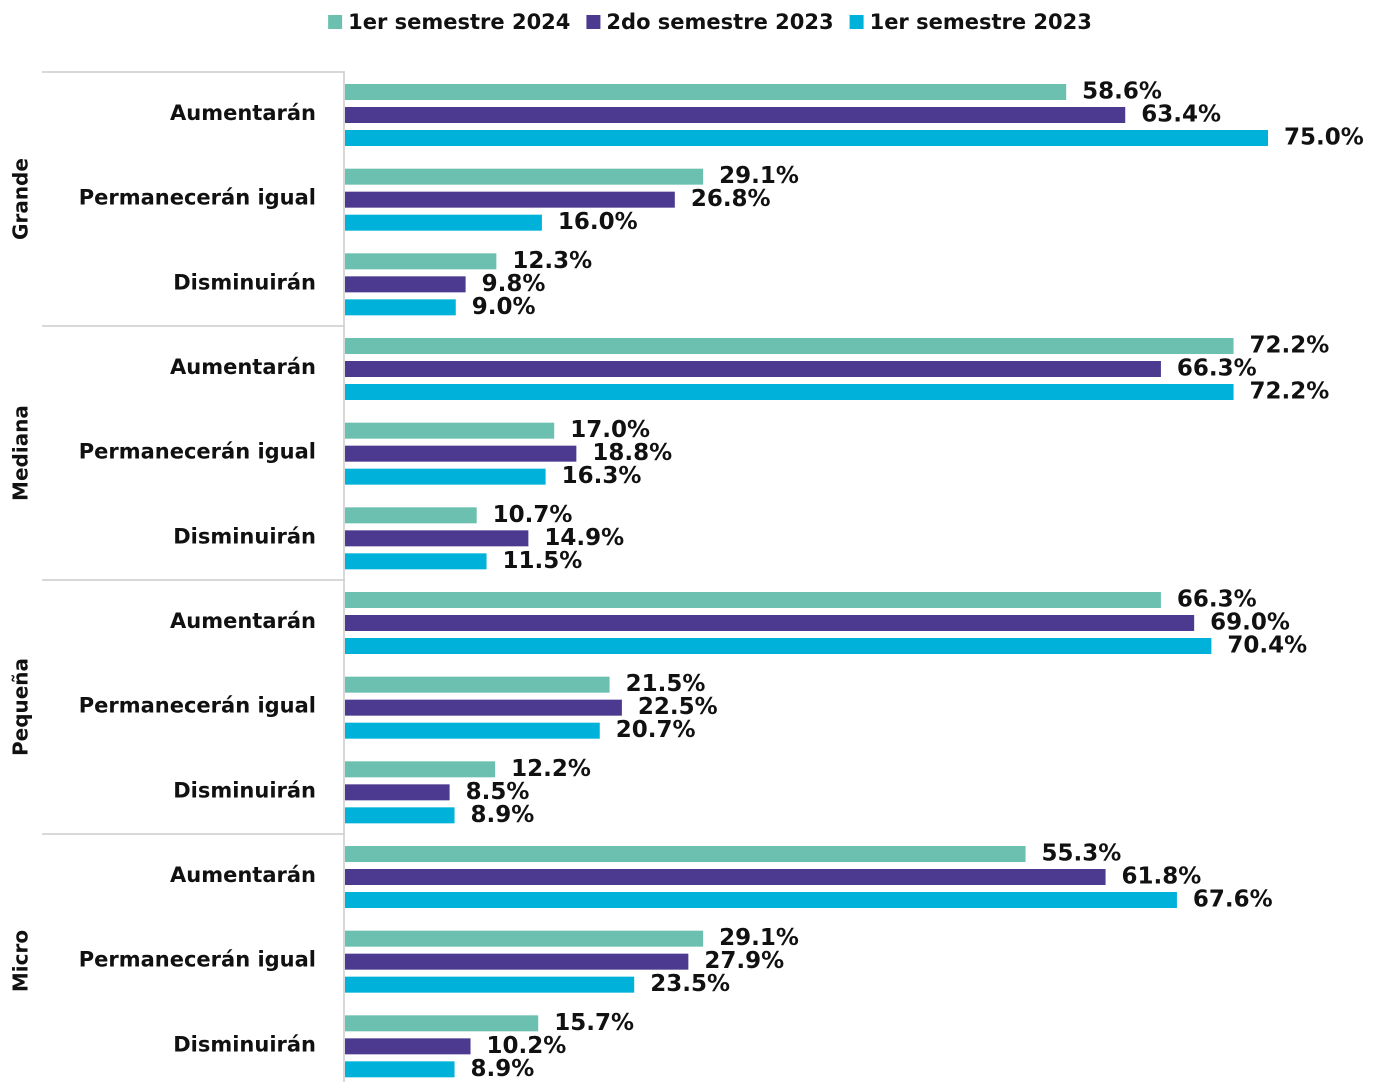 The width and height of the screenshot is (1384, 1082). Describe the element at coordinates (514, 284) in the screenshot. I see `value-label: 9.8%` at that location.